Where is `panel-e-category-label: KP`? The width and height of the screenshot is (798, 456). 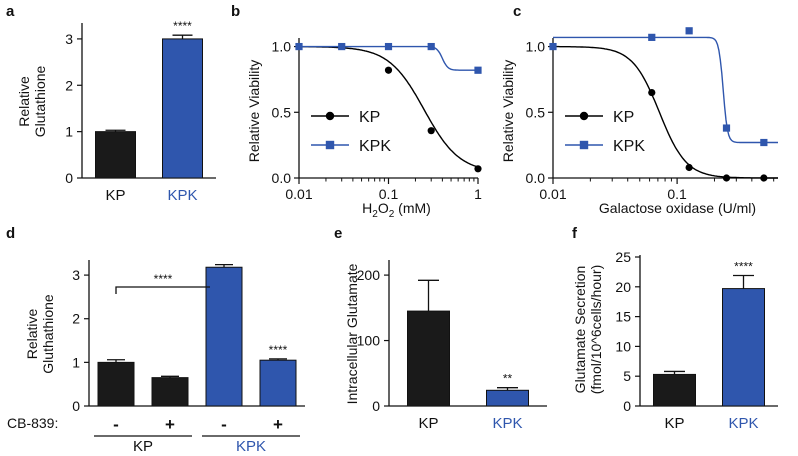 panel-e-category-label: KP is located at coordinates (428, 423).